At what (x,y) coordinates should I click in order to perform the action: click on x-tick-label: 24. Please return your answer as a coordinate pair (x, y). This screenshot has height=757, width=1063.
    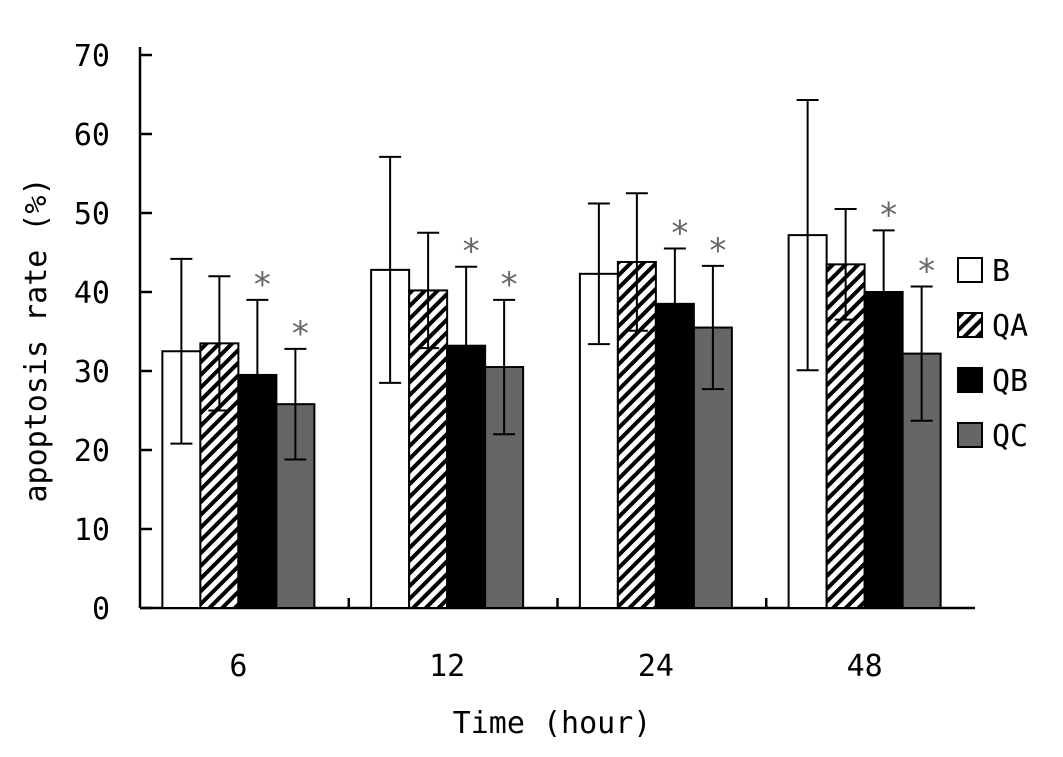
    Looking at the image, I should click on (656, 666).